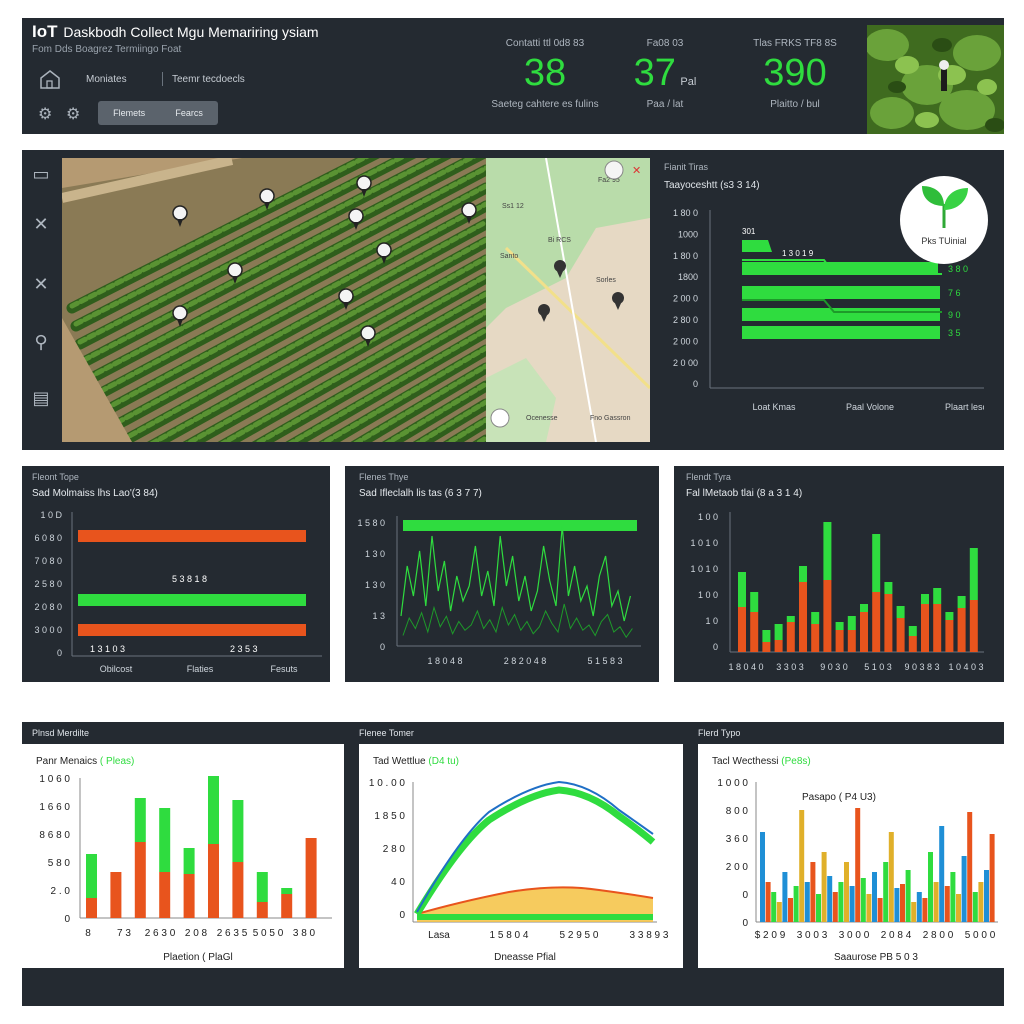  I want to click on view-toggle: Flemets Fearcs, so click(158, 113).